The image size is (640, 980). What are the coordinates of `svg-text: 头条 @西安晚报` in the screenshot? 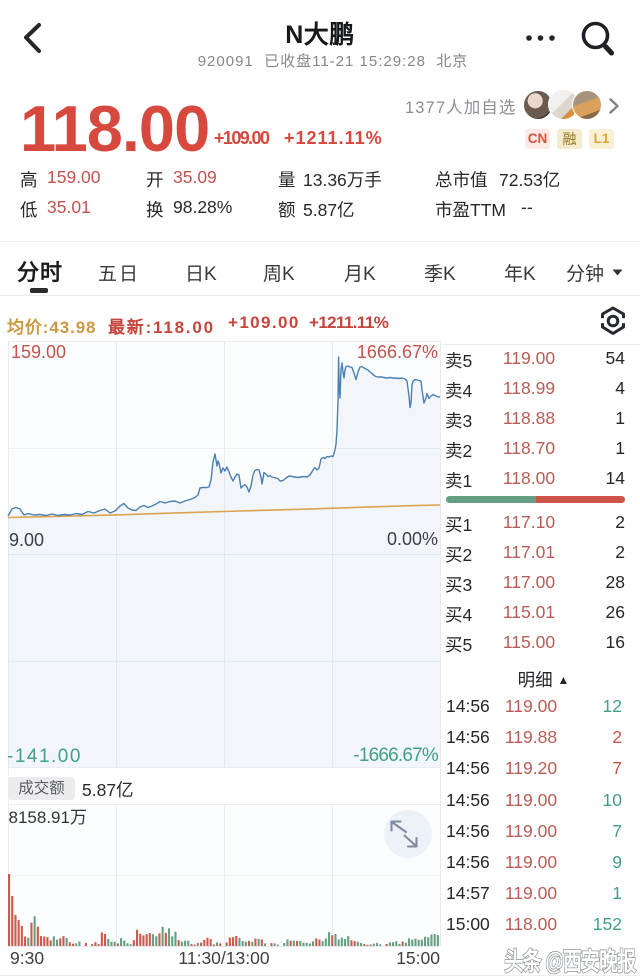 It's located at (571, 961).